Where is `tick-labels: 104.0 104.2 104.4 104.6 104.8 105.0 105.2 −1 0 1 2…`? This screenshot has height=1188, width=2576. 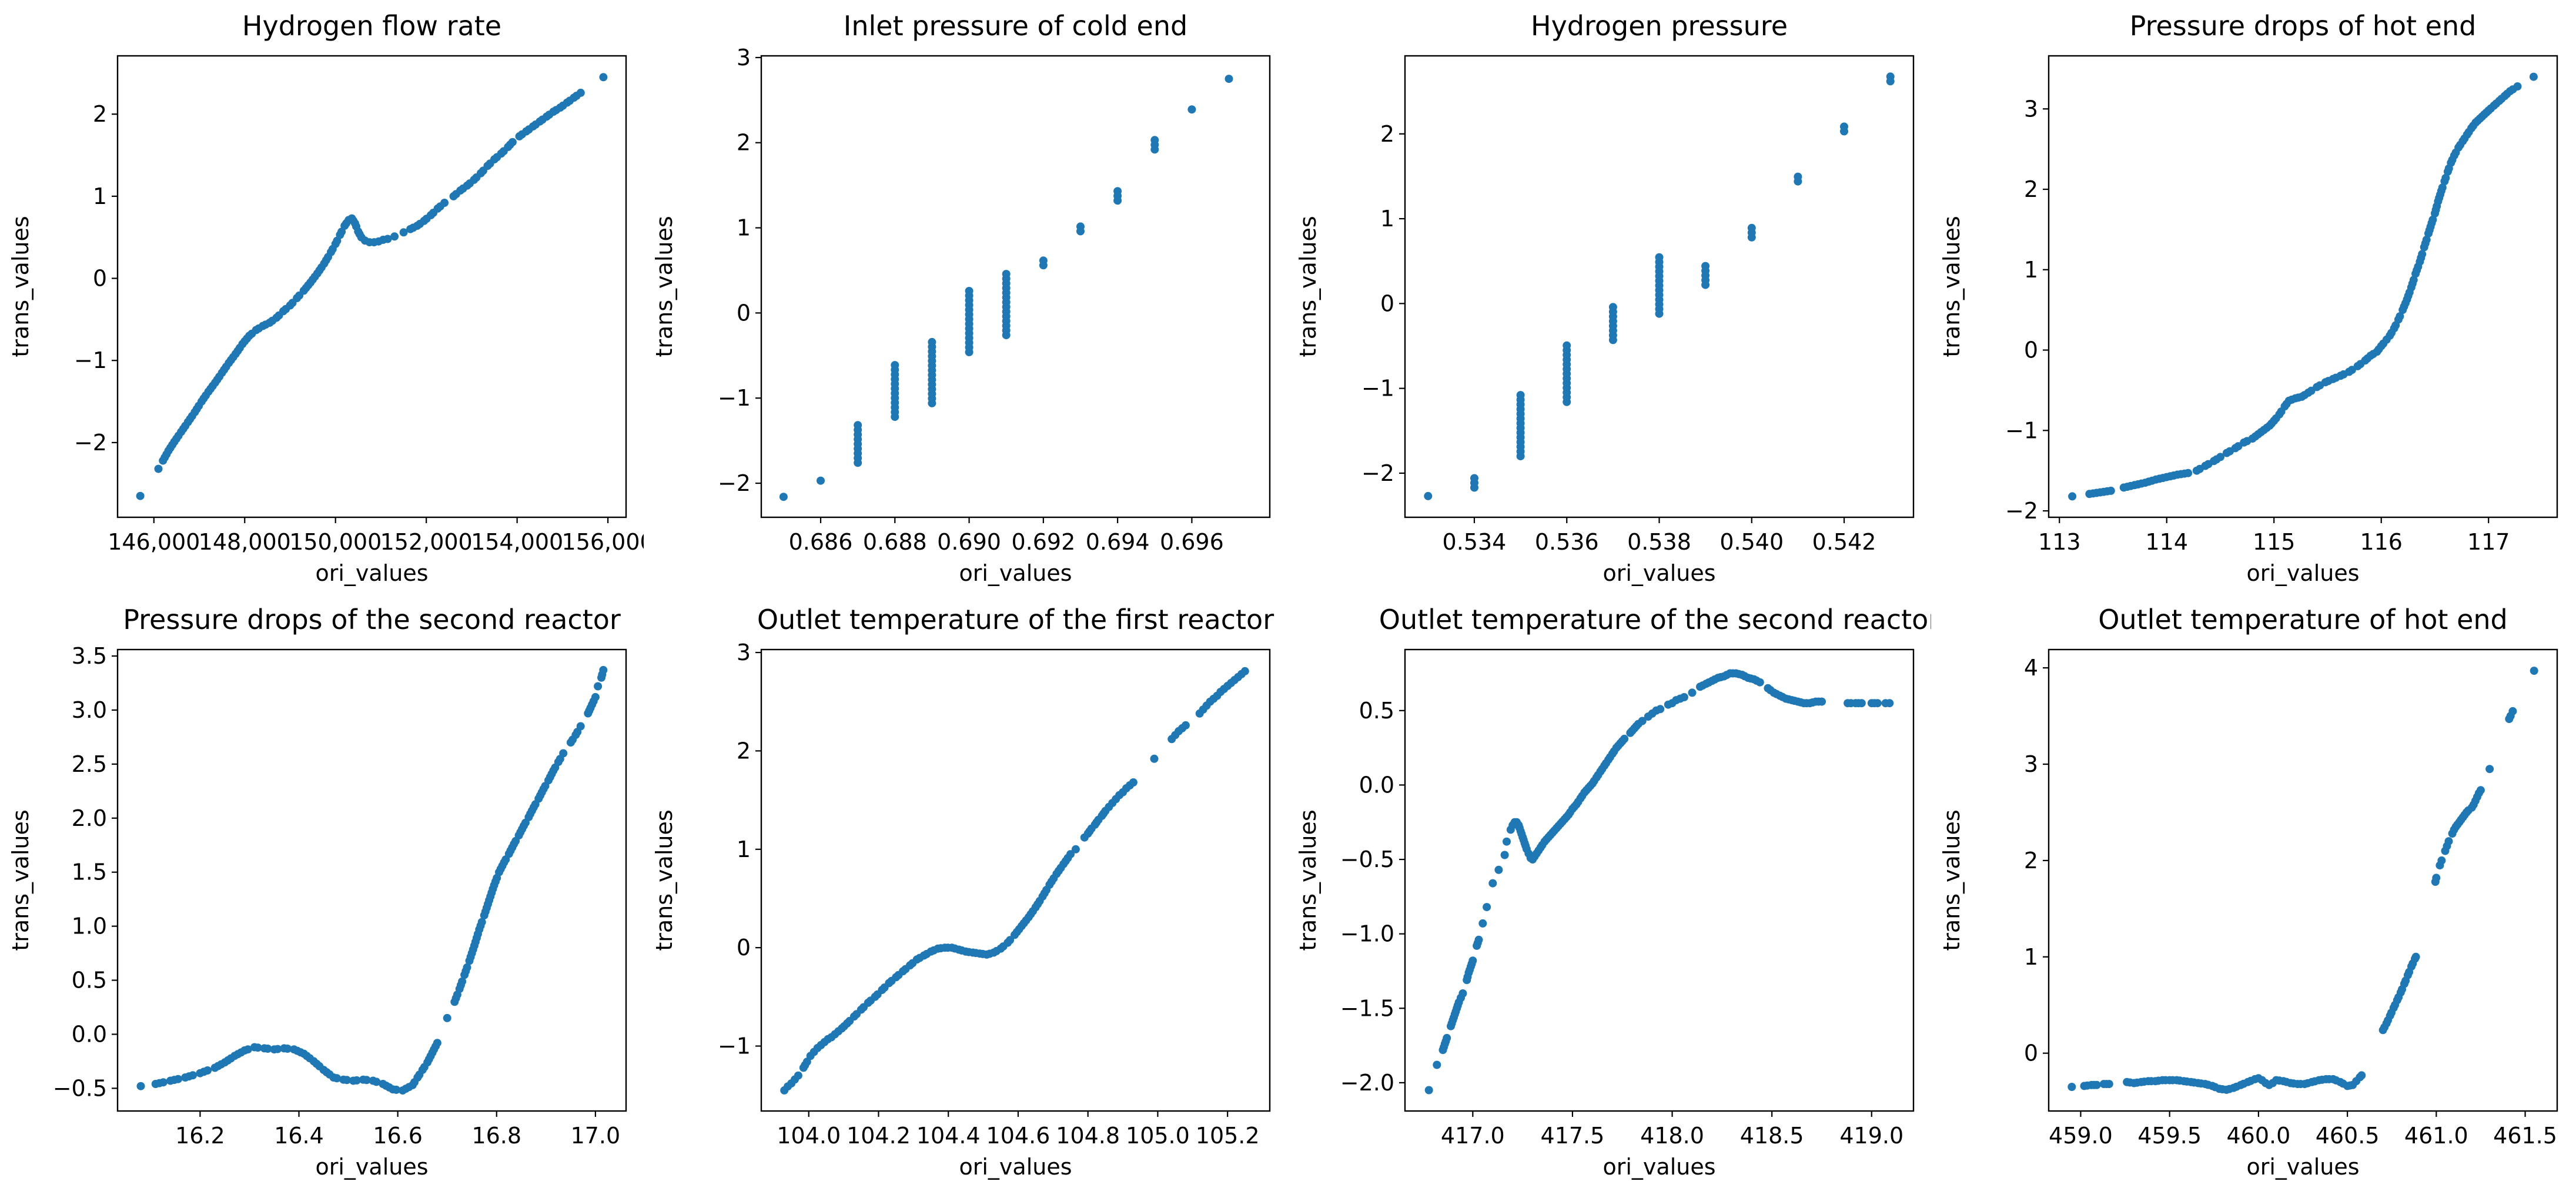 tick-labels: 104.0 104.2 104.4 104.6 104.8 105.0 105.2 −1 0 1 2… is located at coordinates (989, 894).